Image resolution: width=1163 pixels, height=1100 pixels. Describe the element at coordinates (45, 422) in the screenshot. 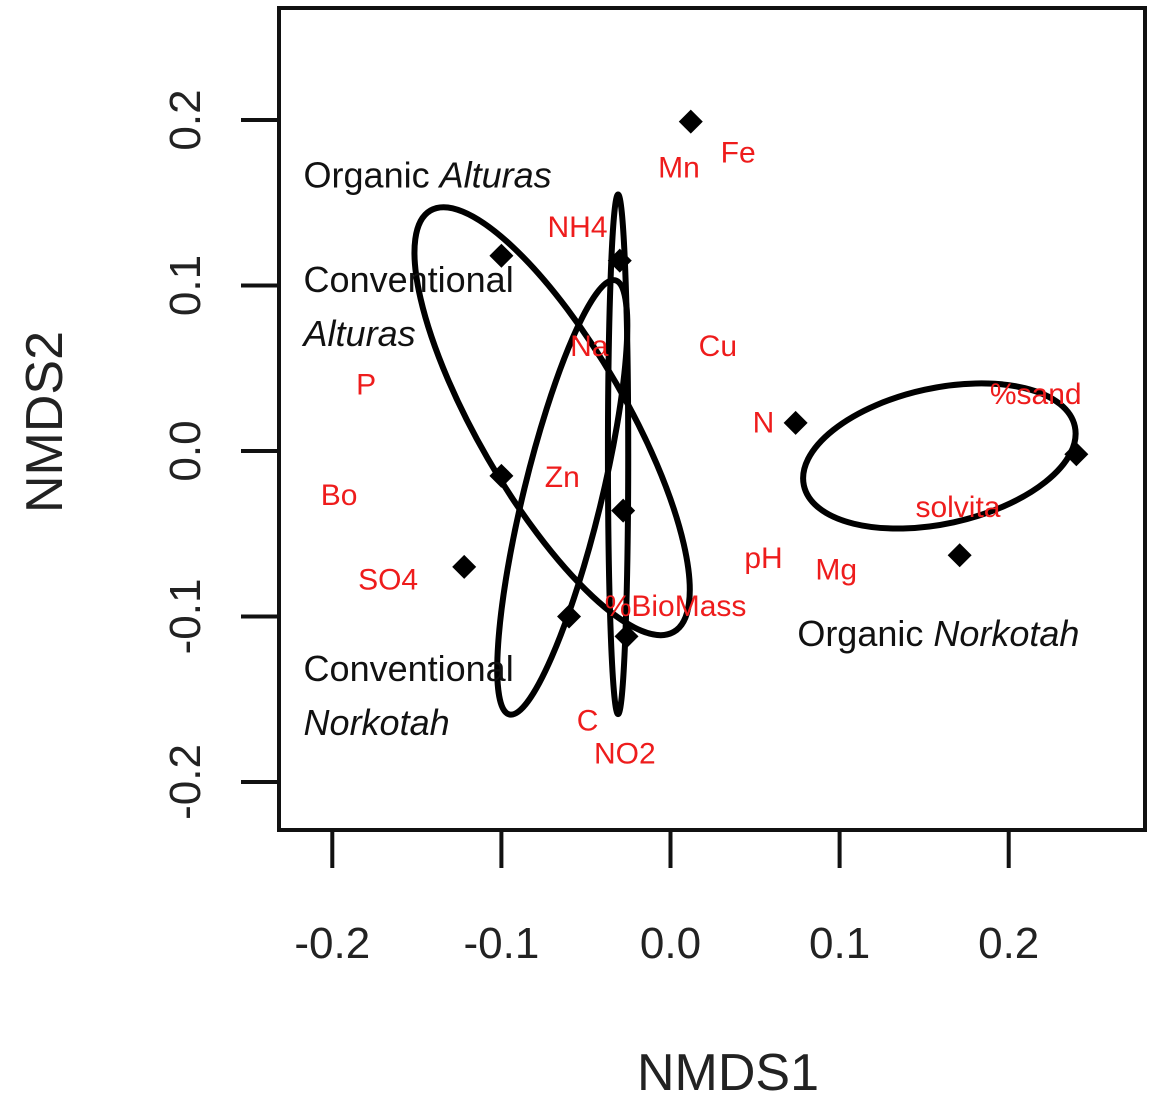

I see `y-axis-title: NMDS2` at that location.